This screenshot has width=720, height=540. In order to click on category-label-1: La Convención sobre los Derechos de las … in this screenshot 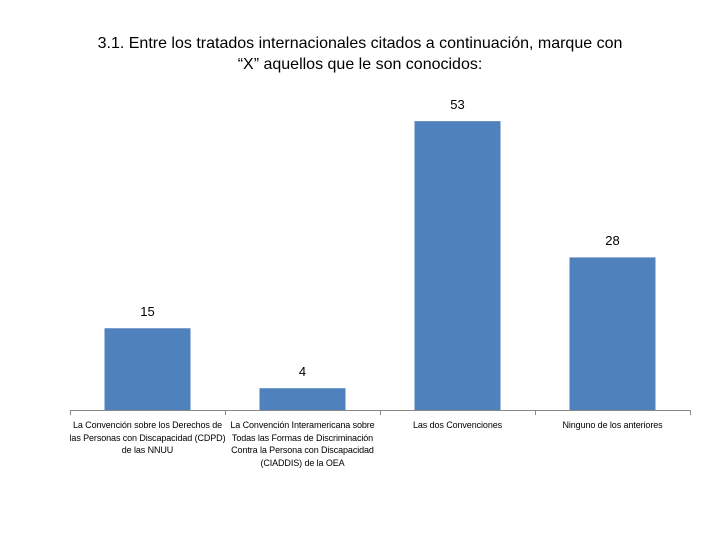, I will do `click(147, 437)`.